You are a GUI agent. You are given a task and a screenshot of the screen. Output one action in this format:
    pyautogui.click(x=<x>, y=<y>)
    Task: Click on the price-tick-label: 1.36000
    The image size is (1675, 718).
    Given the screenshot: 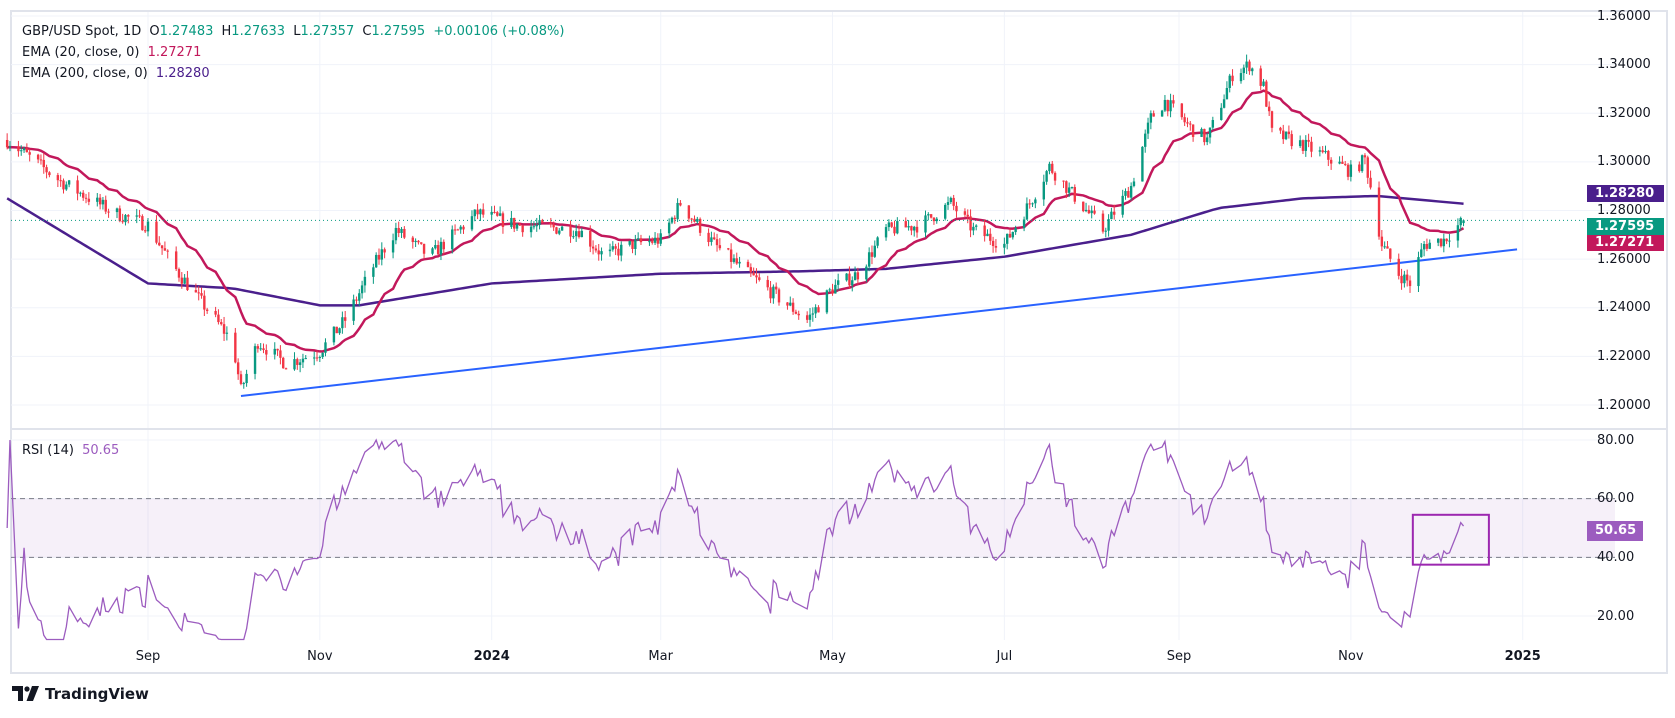 What is the action you would take?
    pyautogui.click(x=1624, y=16)
    